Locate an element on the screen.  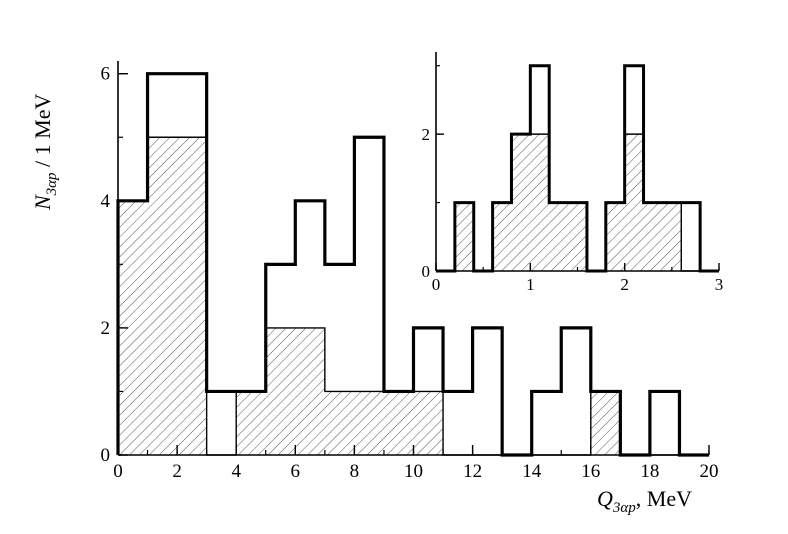
x-tick-label: 18 is located at coordinates (649, 471).